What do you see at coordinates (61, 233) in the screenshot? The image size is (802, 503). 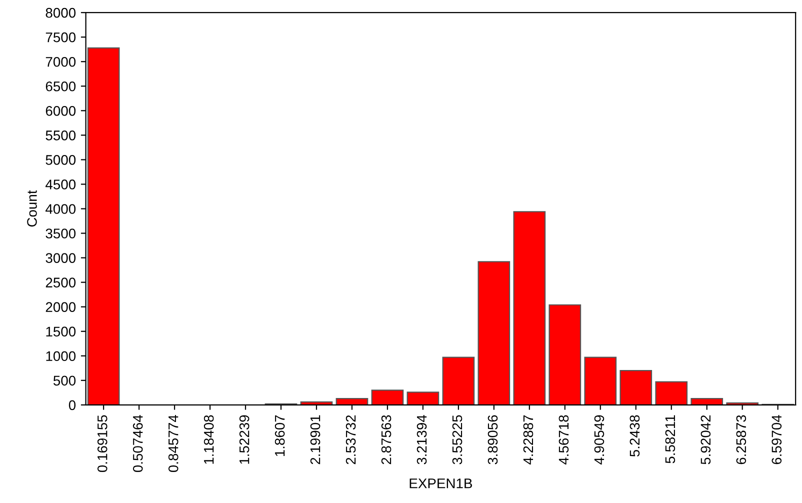 I see `y-tick-label: 3500` at bounding box center [61, 233].